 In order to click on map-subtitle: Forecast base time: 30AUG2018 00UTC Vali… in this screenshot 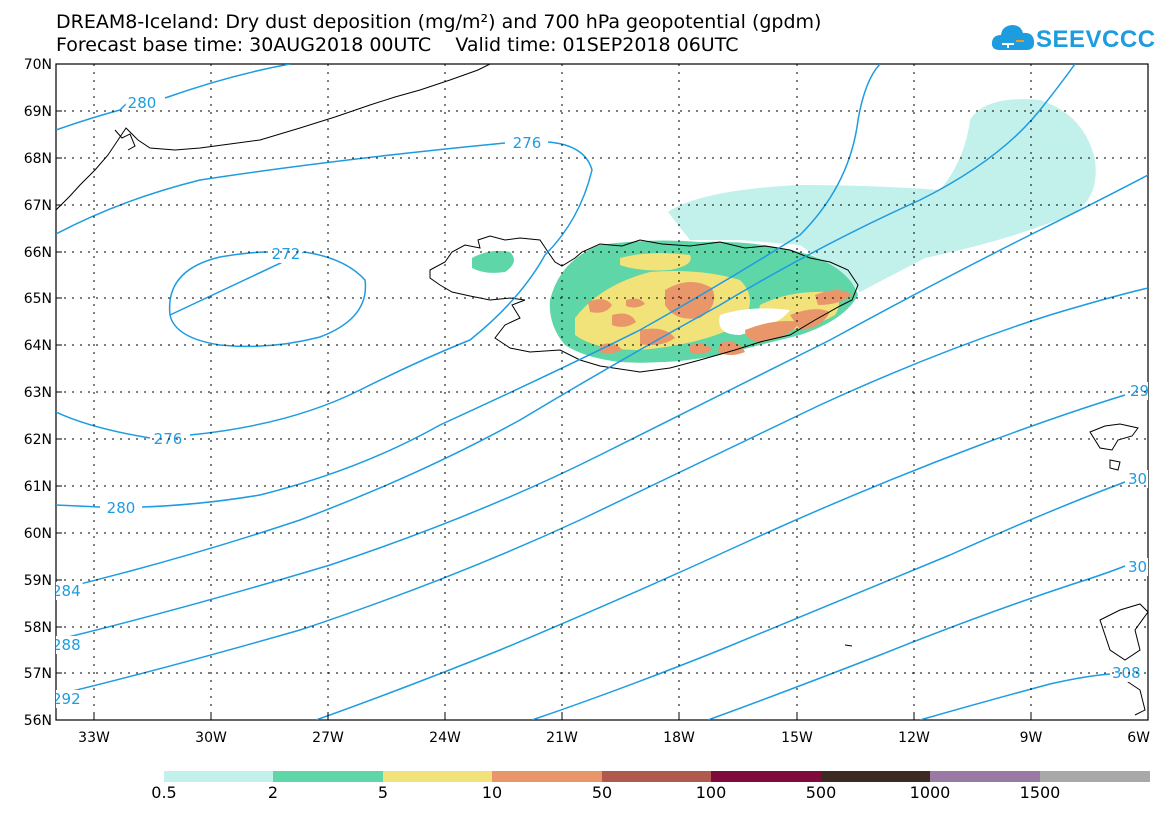, I will do `click(397, 45)`.